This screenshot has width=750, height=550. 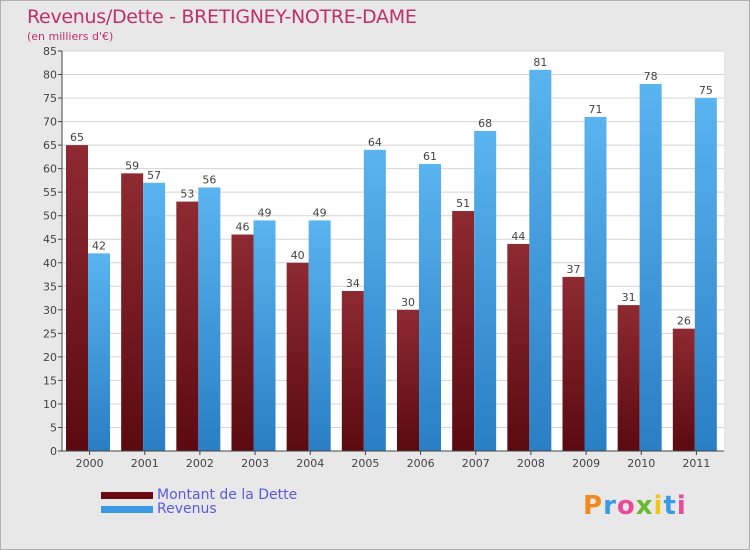 What do you see at coordinates (531, 463) in the screenshot?
I see `x-tick-label: 2008` at bounding box center [531, 463].